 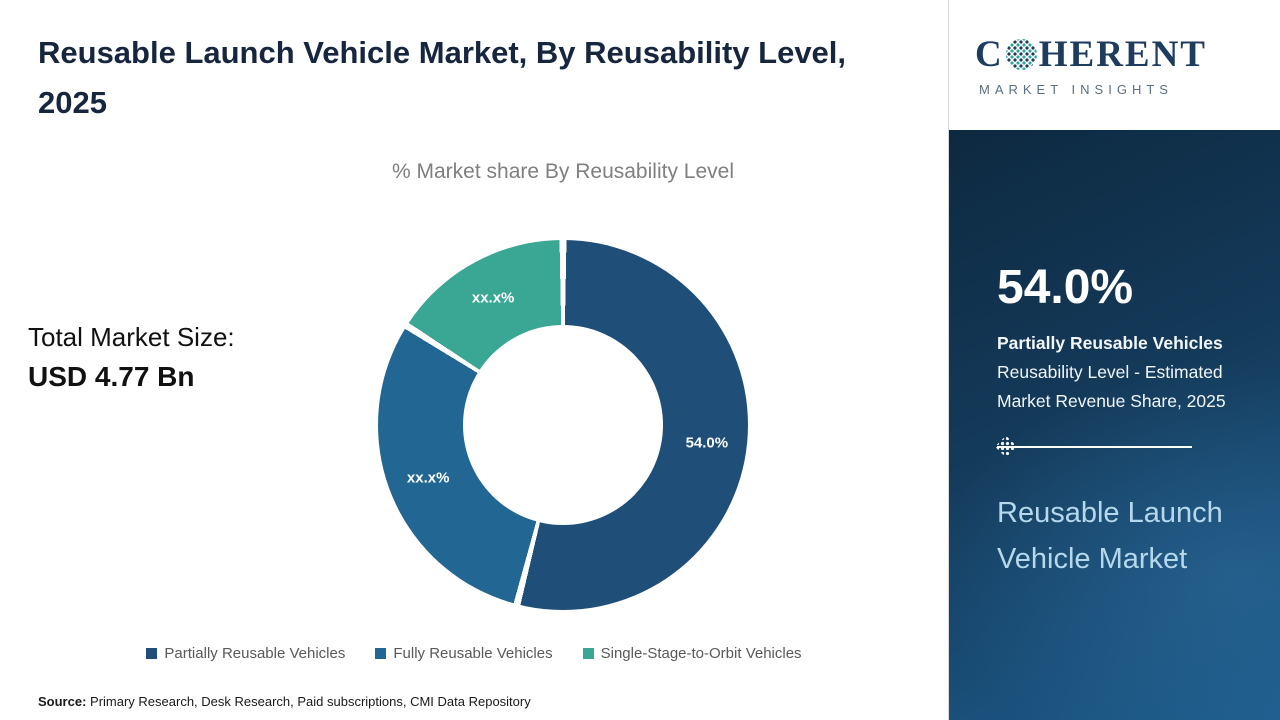 What do you see at coordinates (1021, 54) in the screenshot?
I see `globe-icon` at bounding box center [1021, 54].